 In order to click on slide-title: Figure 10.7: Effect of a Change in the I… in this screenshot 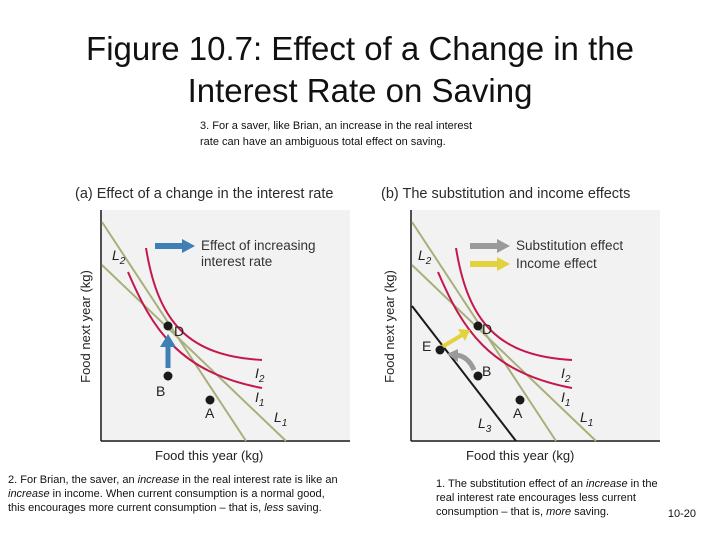, I will do `click(360, 70)`.